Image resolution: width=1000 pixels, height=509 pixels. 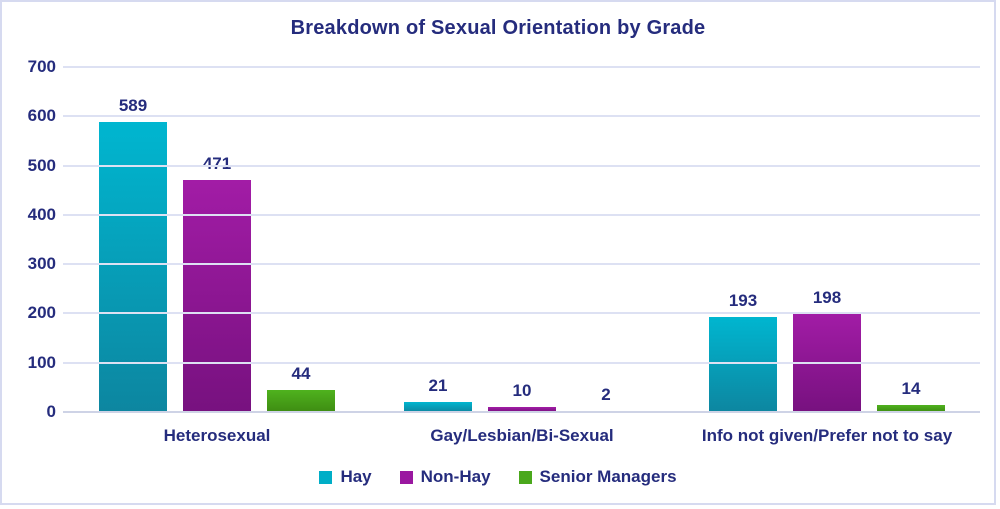 I want to click on bar-value-label: 198, so click(x=827, y=297).